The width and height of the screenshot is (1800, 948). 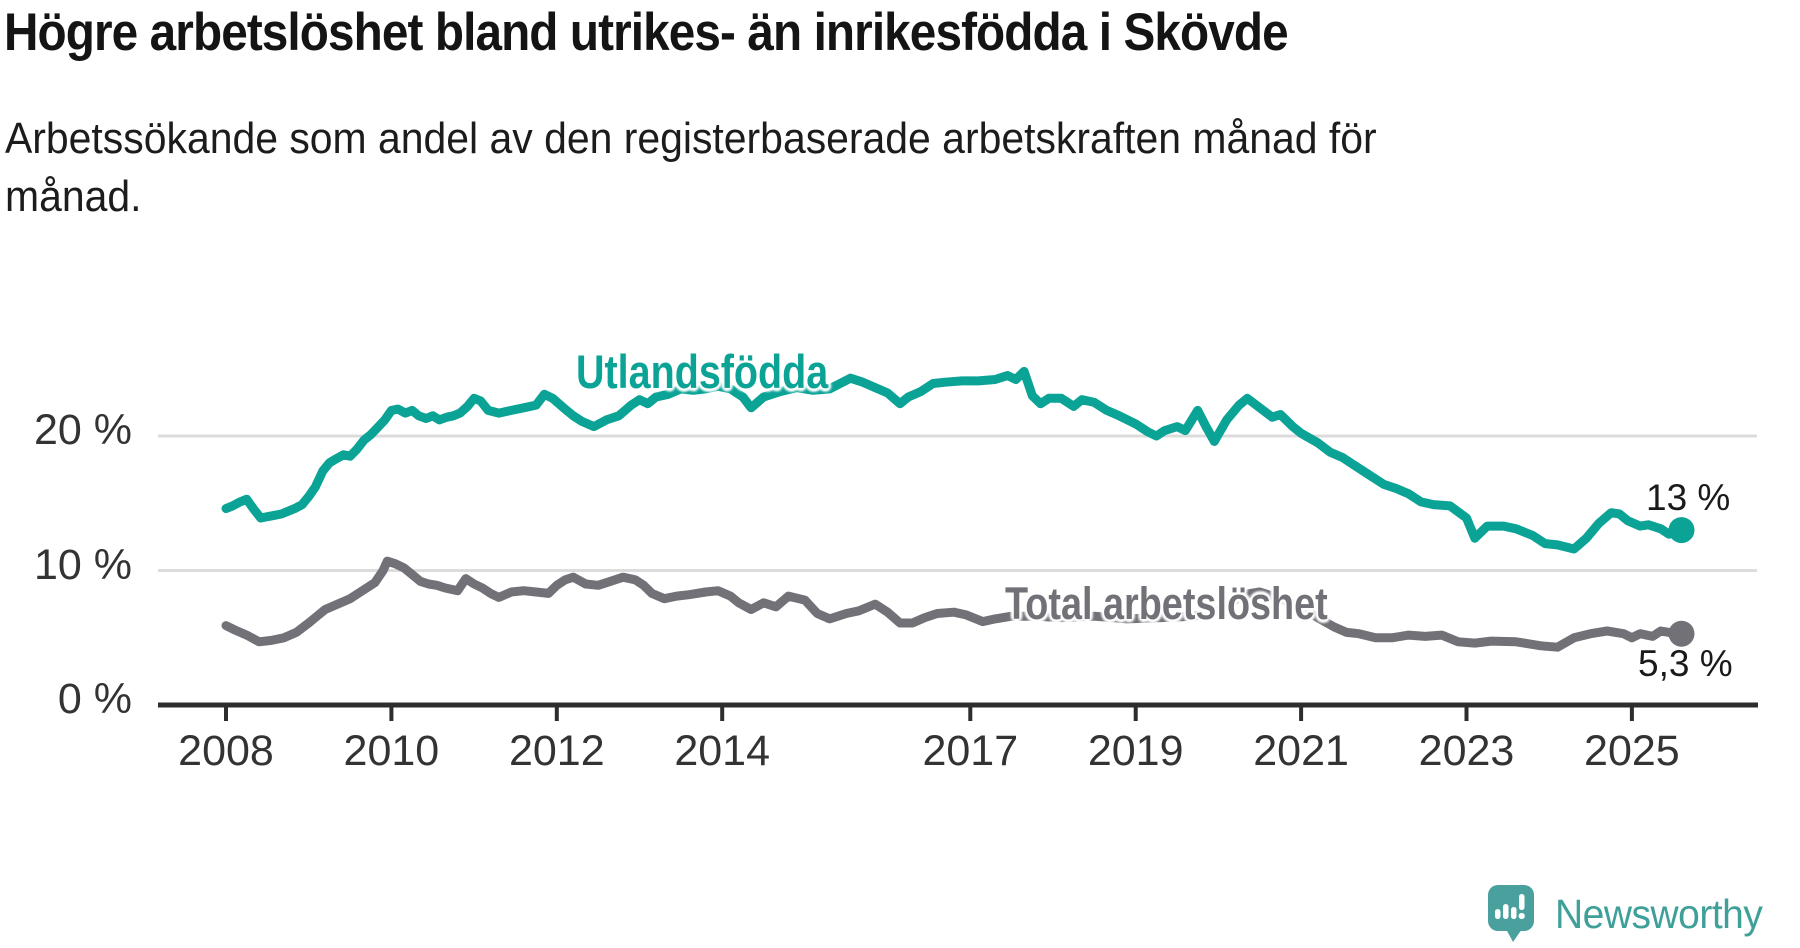 What do you see at coordinates (82, 564) in the screenshot?
I see `y-axis-tick-10: 10 %` at bounding box center [82, 564].